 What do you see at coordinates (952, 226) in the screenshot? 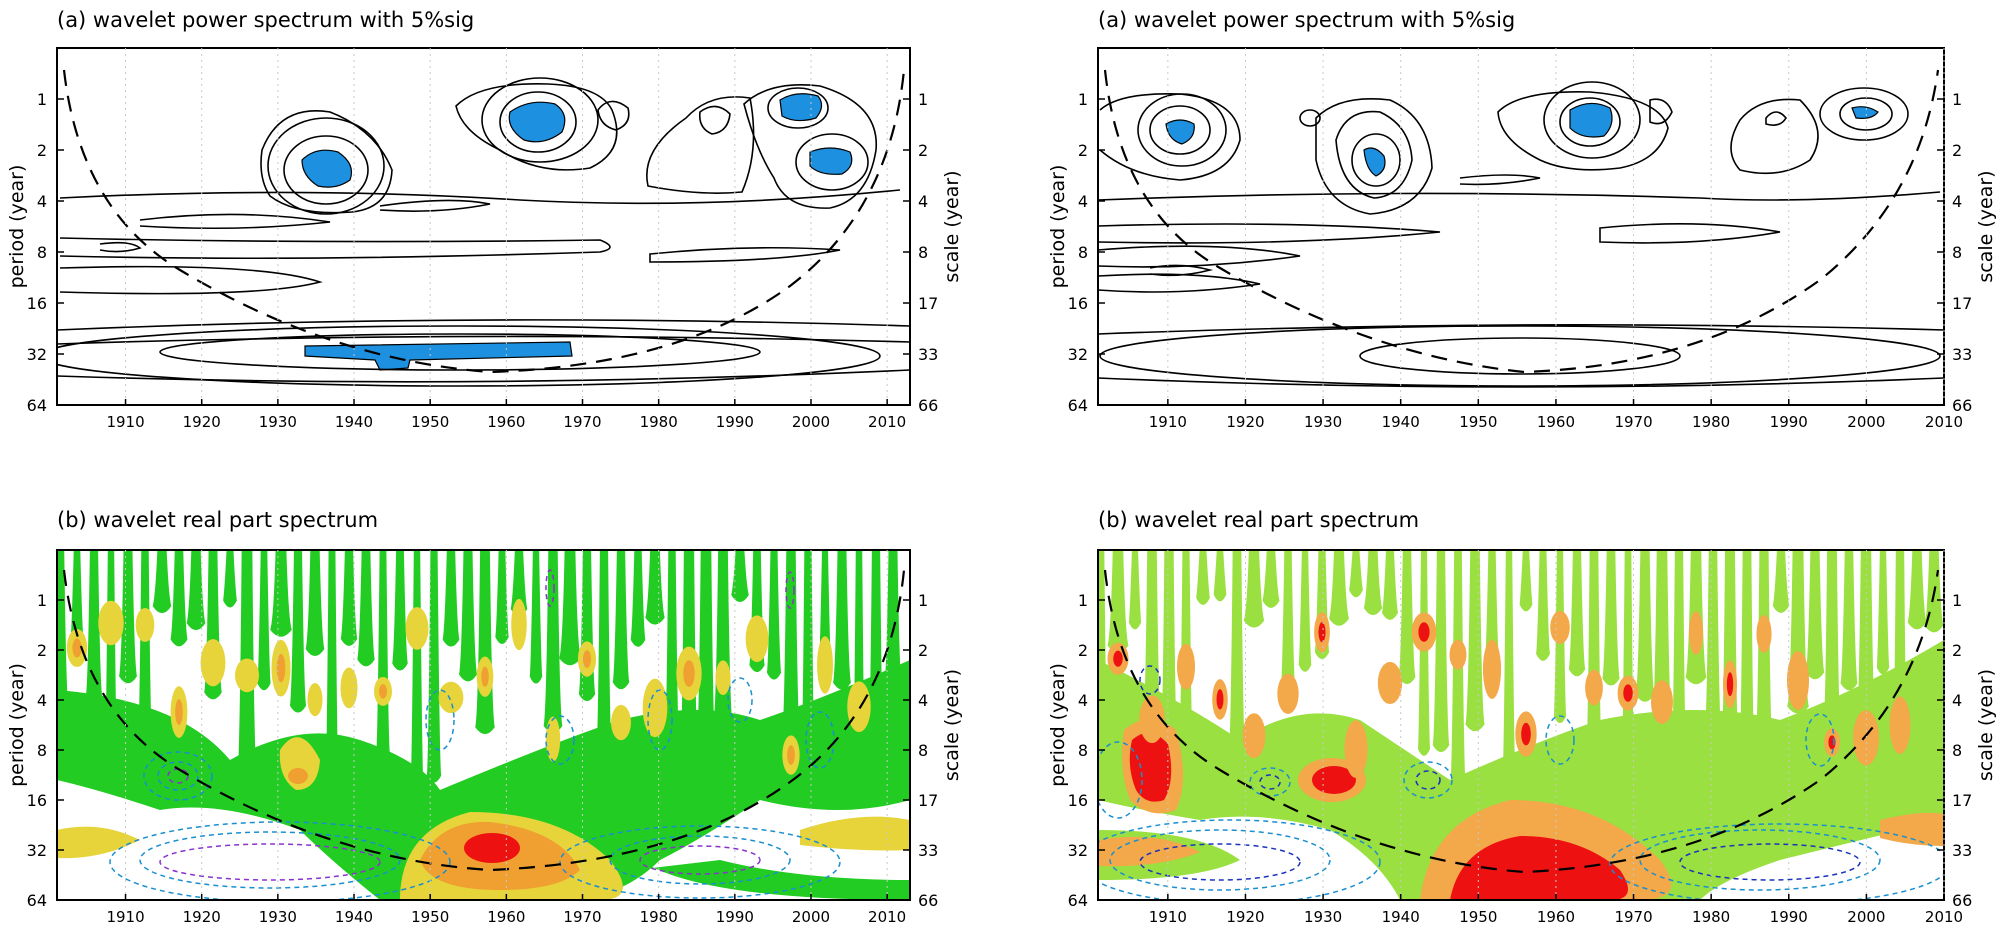
I see `y-axis-title-right: scale (year)` at bounding box center [952, 226].